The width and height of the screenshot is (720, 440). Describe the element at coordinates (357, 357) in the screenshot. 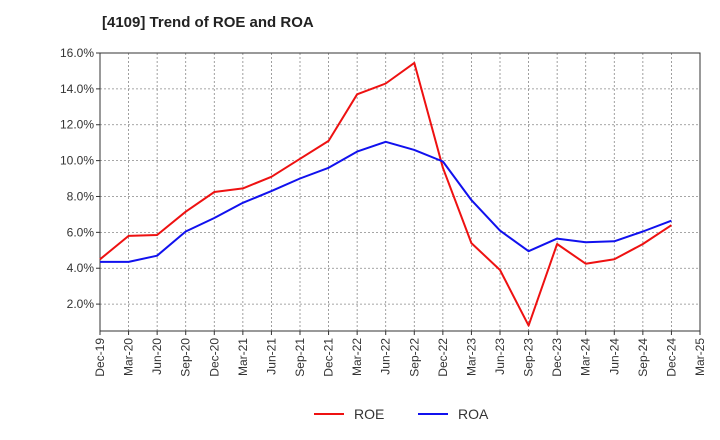

I see `x-tick-label: Mar-22` at that location.